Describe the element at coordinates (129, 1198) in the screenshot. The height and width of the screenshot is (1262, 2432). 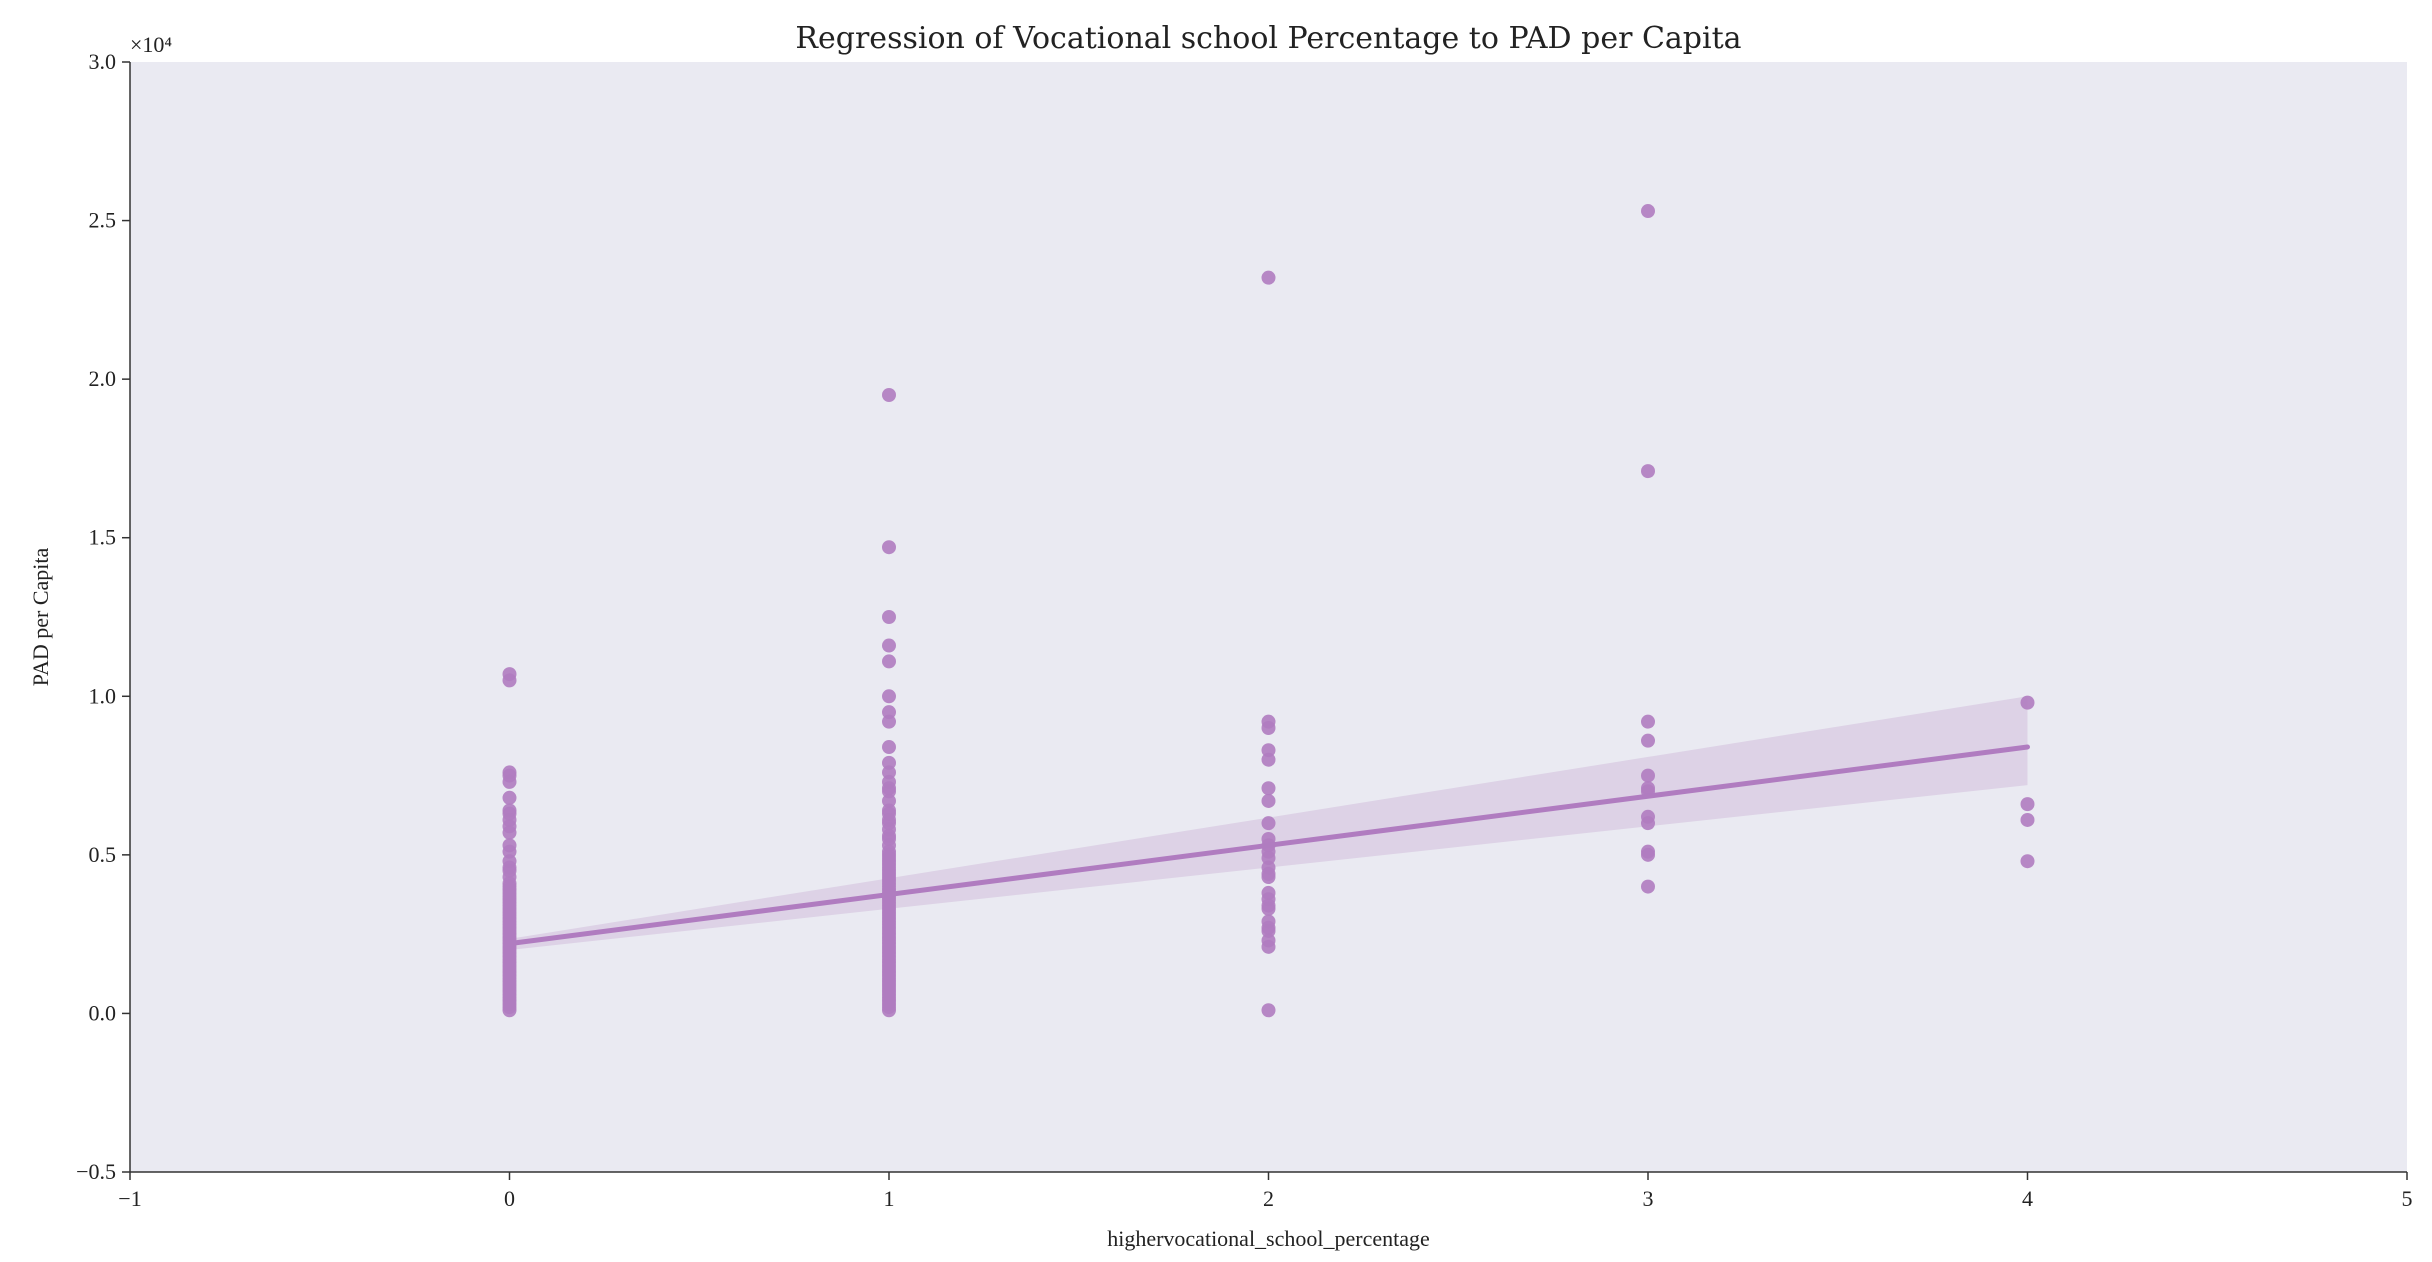
I see `x-tick-label: −1` at that location.